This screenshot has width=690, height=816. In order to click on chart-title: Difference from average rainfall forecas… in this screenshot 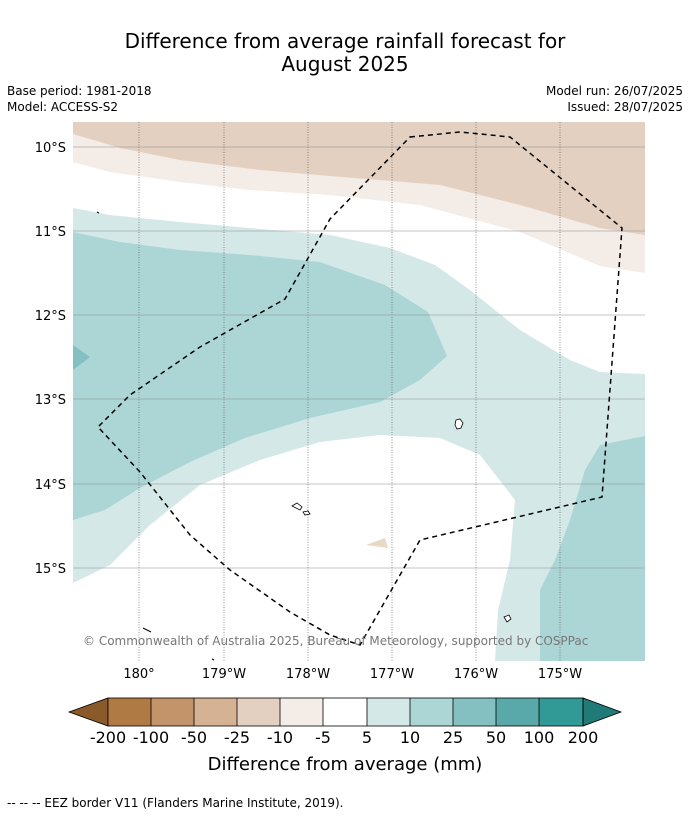, I will do `click(345, 53)`.